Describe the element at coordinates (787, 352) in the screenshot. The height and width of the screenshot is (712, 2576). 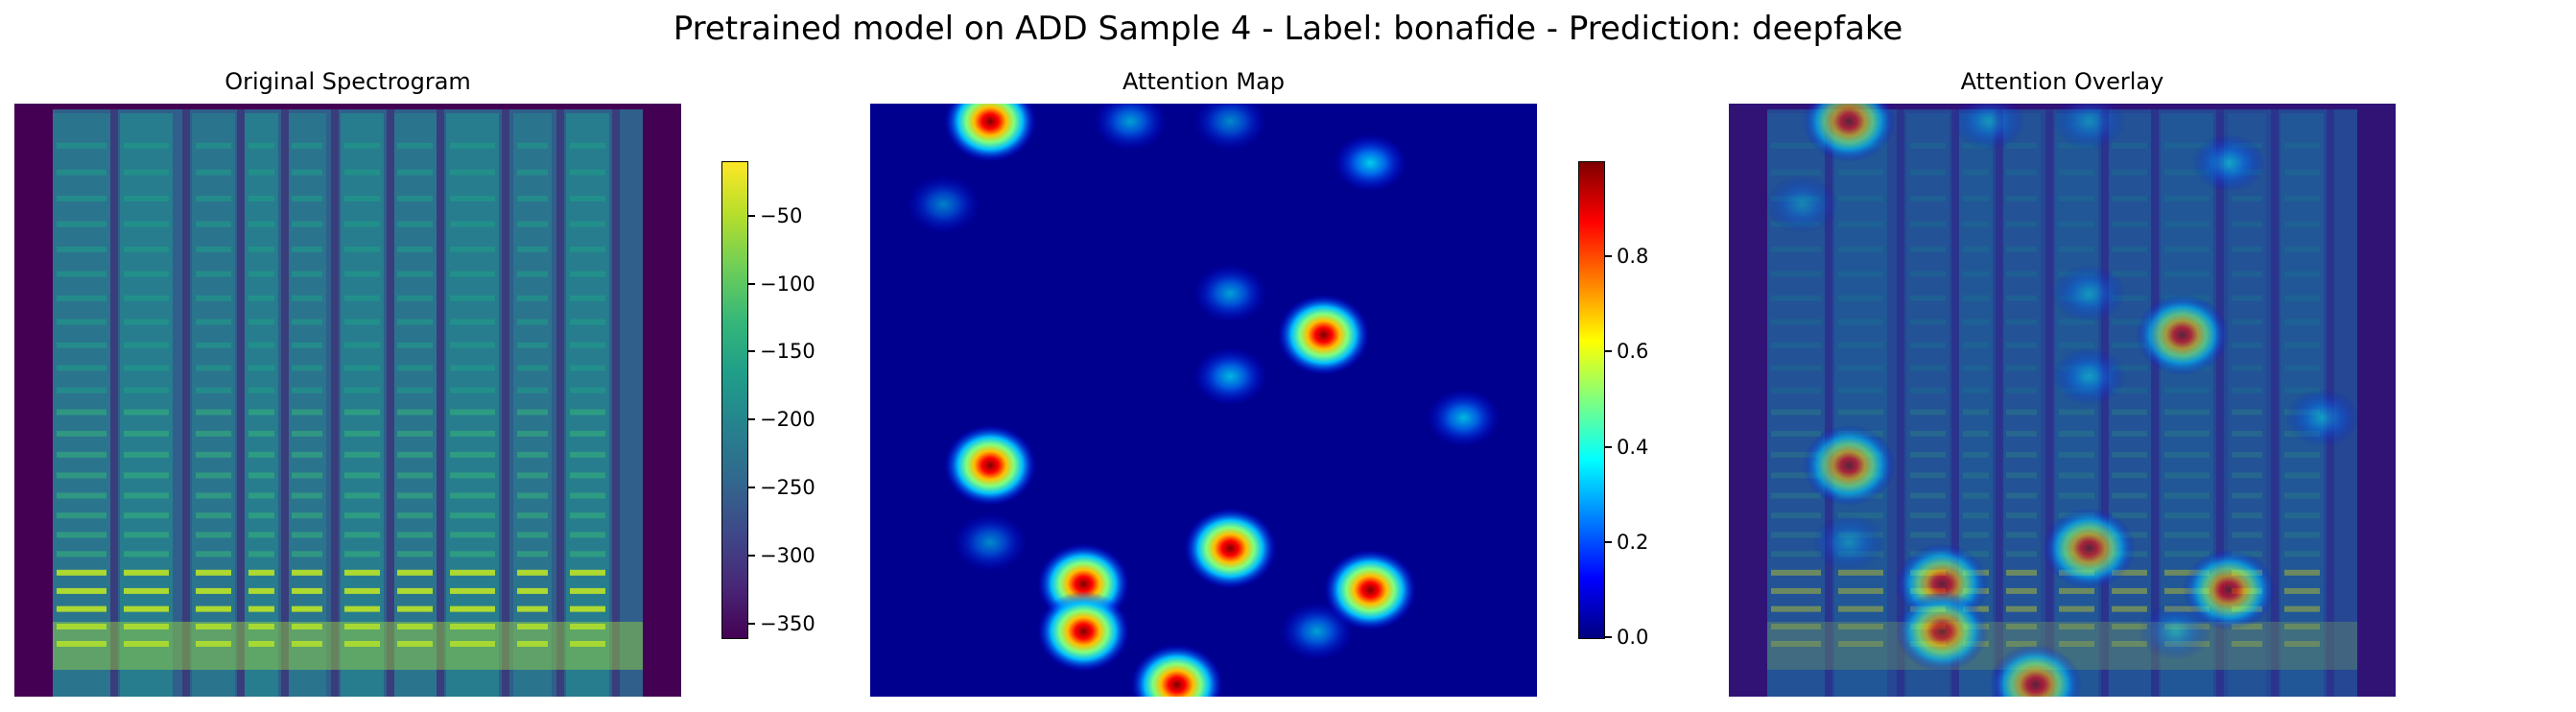
I see `spectrogram-colorbar-tick-label: −150` at that location.